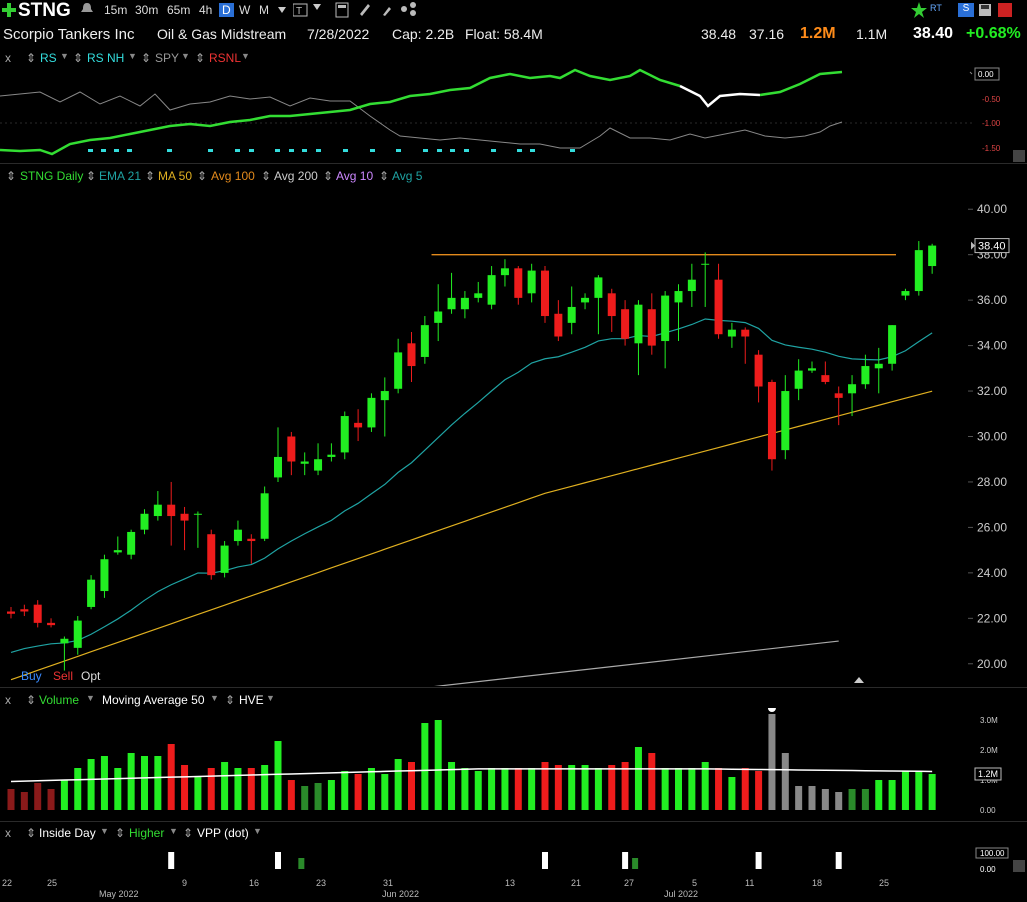  I want to click on symbol: STNG, so click(44, 10).